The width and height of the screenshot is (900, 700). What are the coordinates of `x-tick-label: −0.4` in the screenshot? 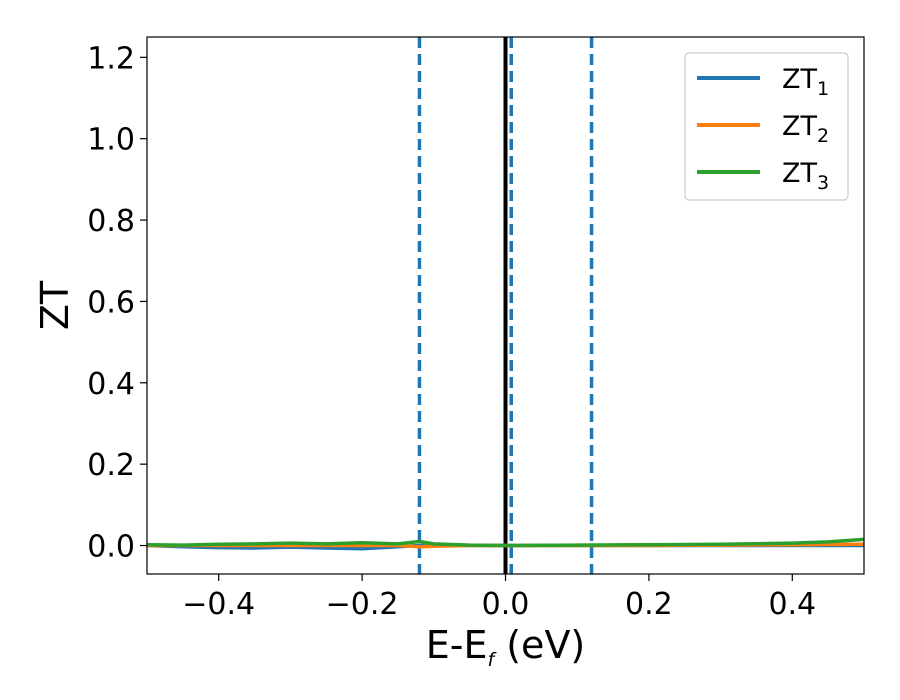 It's located at (218, 604).